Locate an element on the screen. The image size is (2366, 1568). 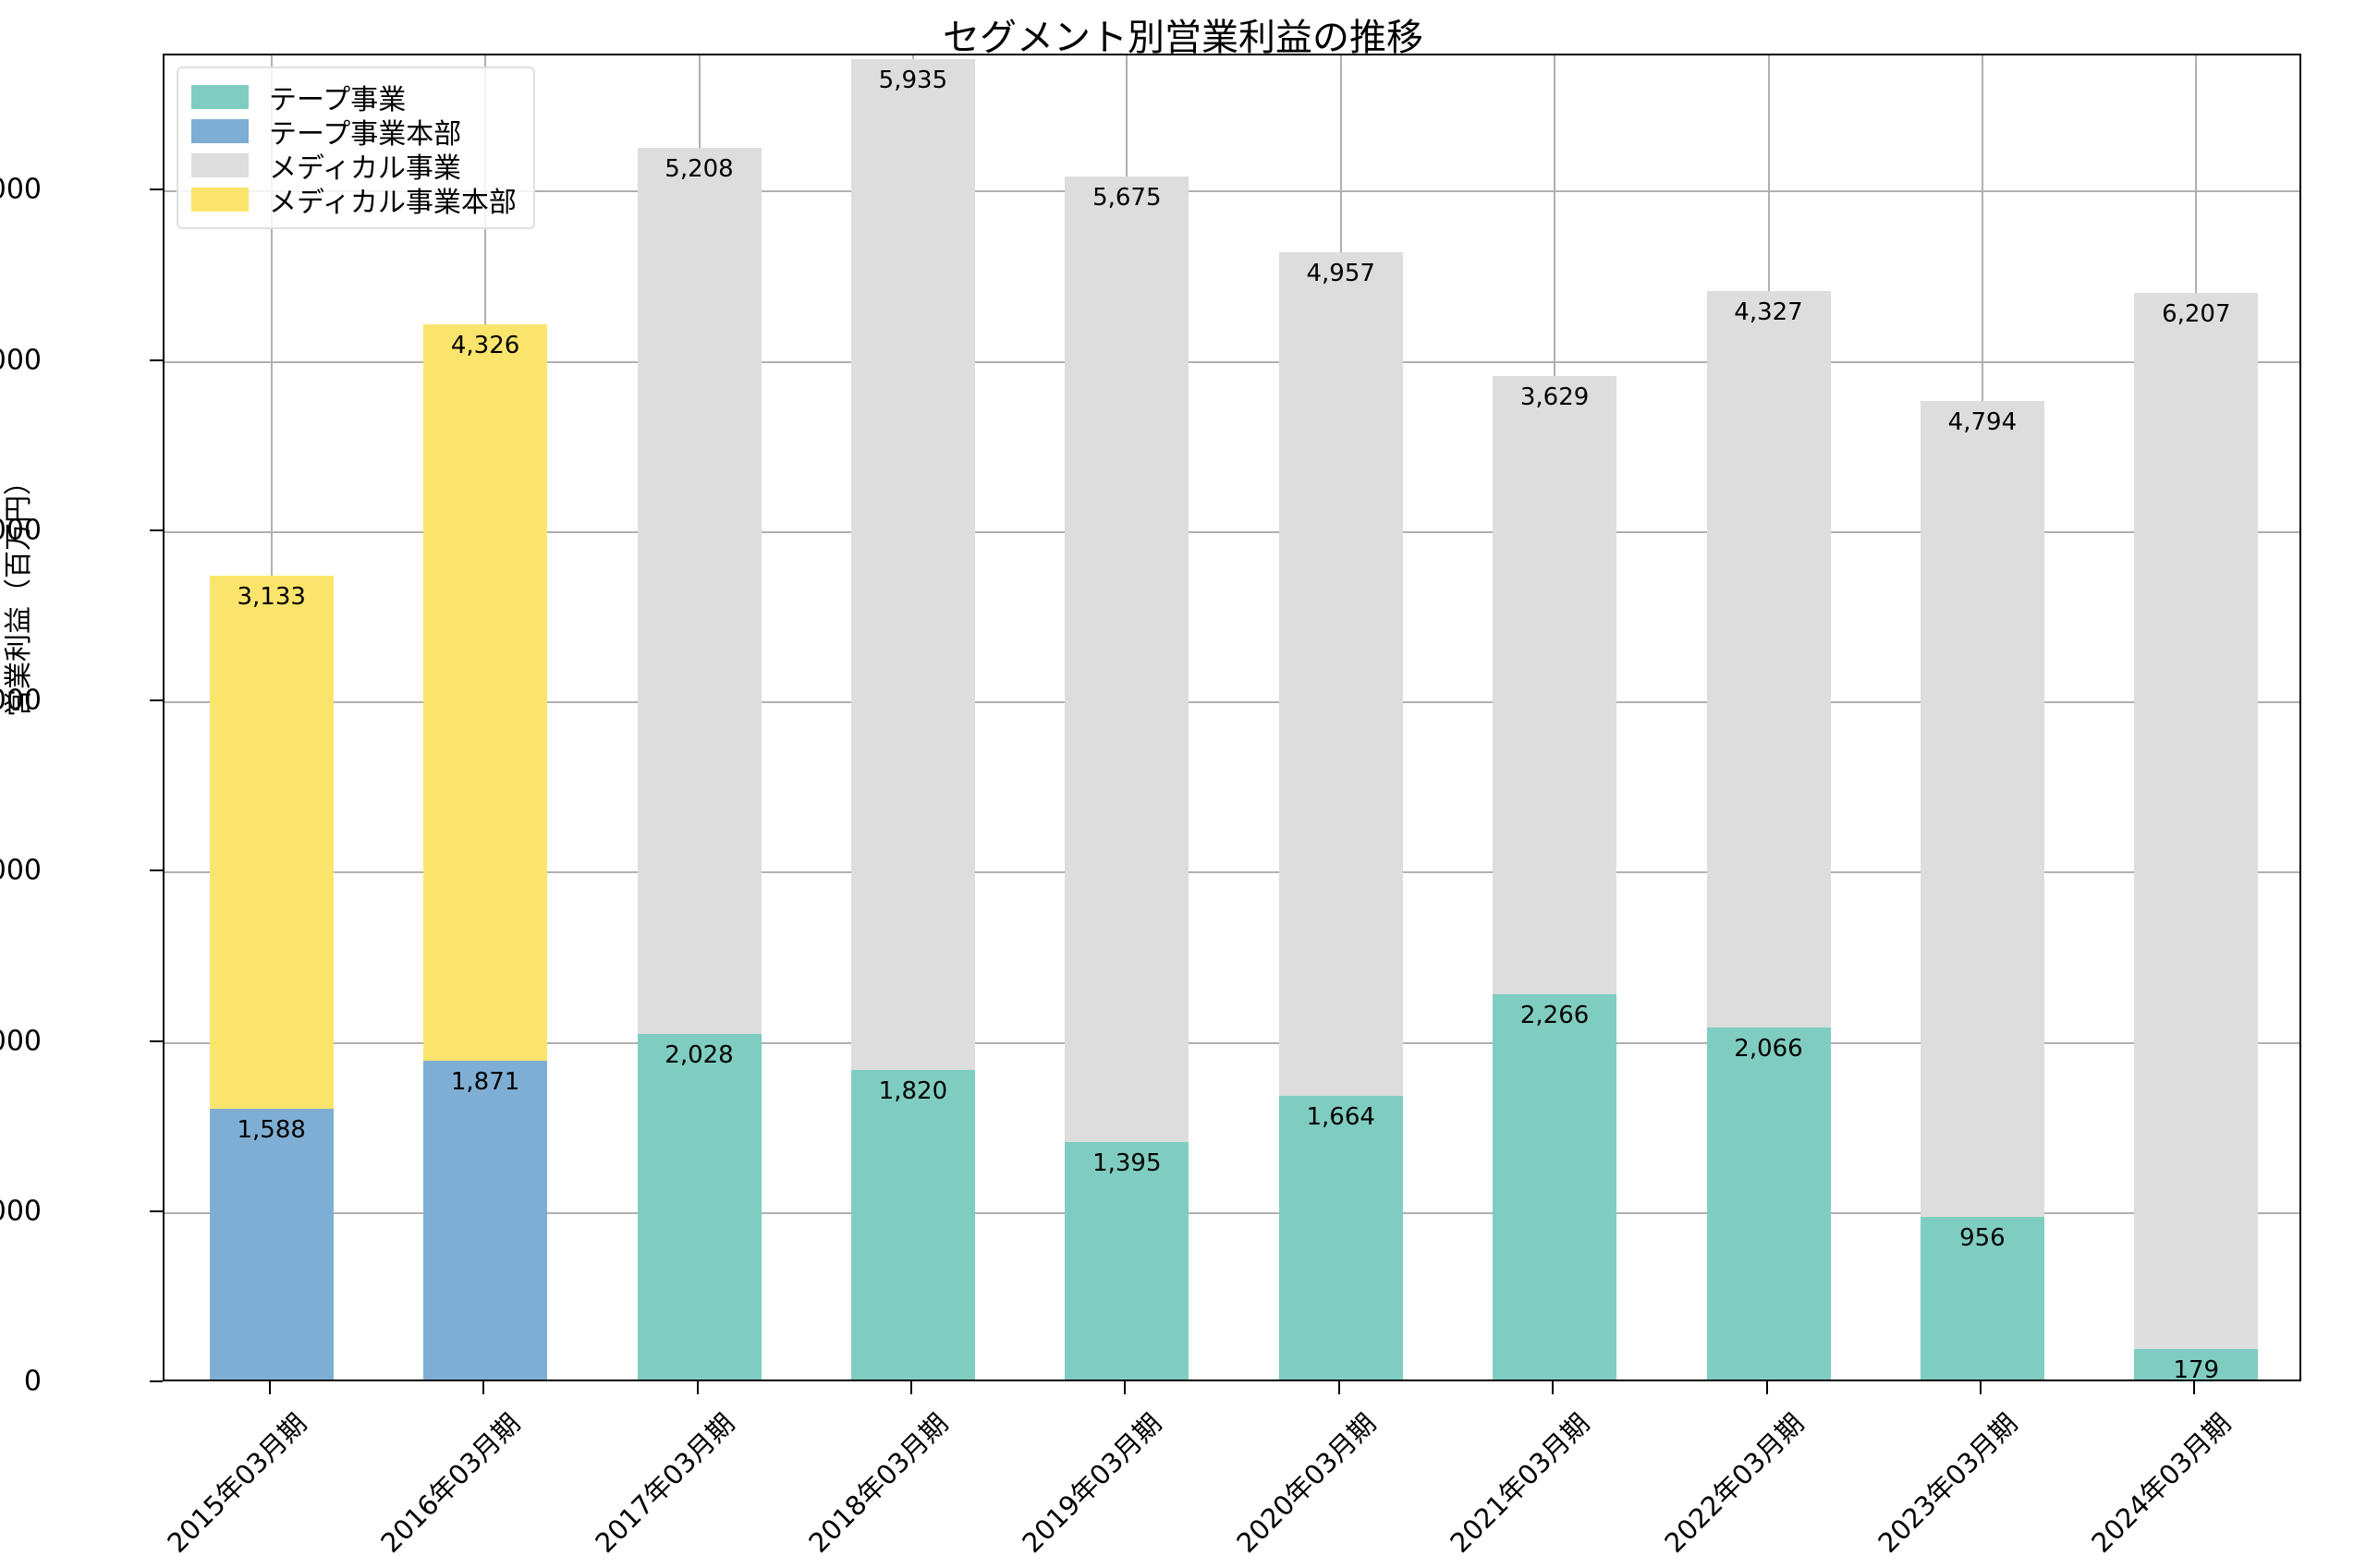
x-axis-tick-label: 2023年03月期 is located at coordinates (1948, 1483).